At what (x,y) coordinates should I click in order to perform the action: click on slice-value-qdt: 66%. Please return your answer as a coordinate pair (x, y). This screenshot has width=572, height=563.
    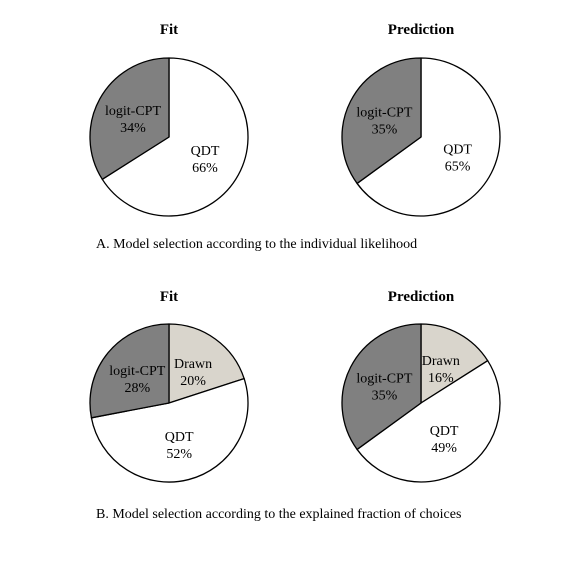
    Looking at the image, I should click on (205, 168).